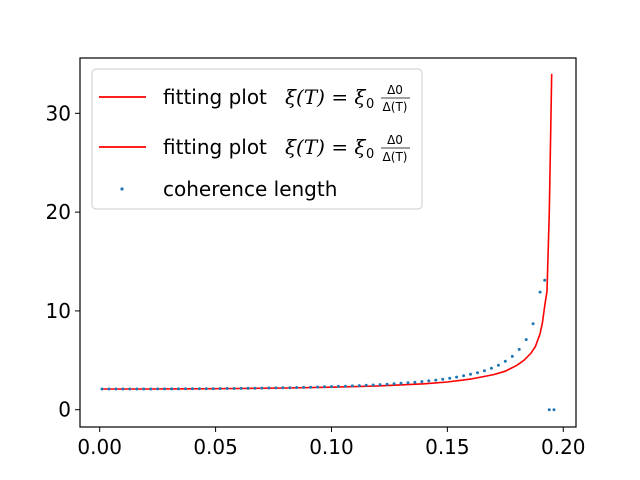  Describe the element at coordinates (63, 261) in the screenshot. I see `y-axis: 0 10 20 30` at that location.